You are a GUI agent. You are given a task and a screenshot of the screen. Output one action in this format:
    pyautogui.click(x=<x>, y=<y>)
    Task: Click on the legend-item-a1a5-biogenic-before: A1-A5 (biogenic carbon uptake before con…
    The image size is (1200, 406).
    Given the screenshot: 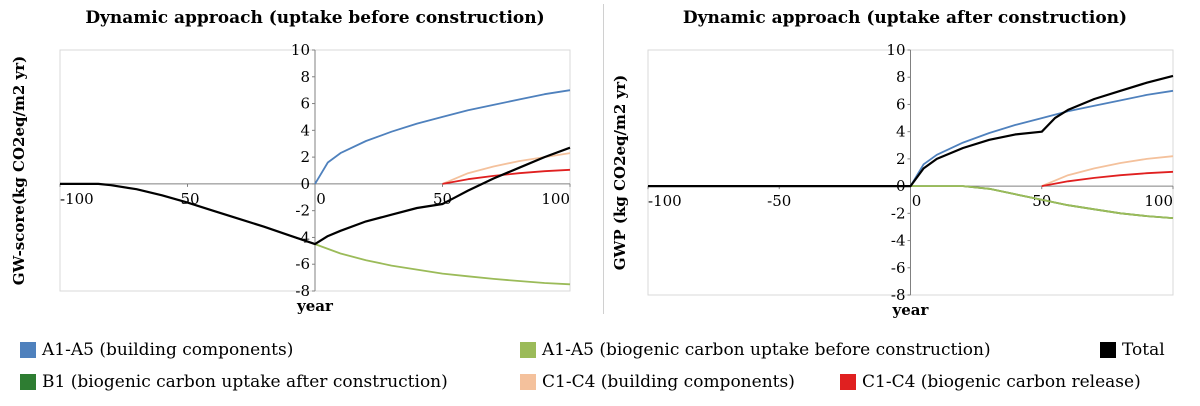 What is the action you would take?
    pyautogui.click(x=755, y=350)
    